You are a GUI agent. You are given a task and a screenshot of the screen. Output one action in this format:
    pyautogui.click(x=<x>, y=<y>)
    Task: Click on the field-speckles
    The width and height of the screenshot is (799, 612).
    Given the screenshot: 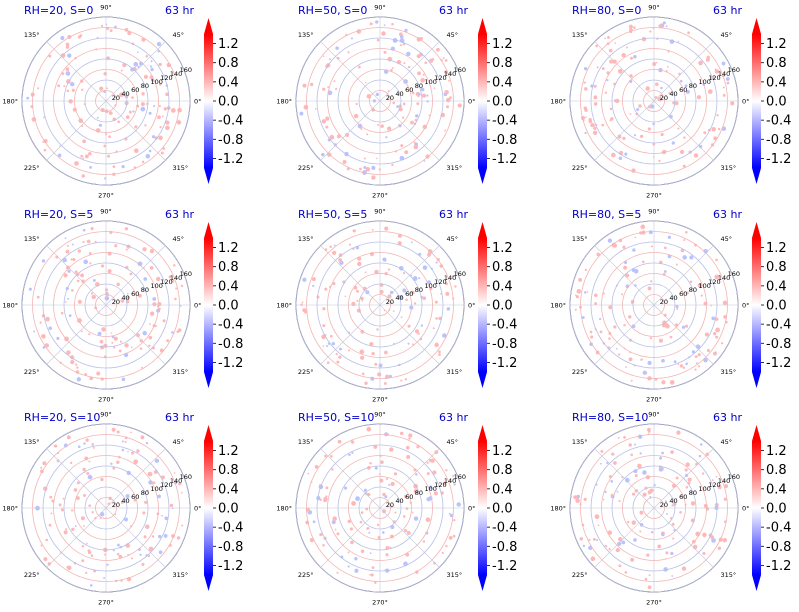 What is the action you would take?
    pyautogui.click(x=651, y=508)
    